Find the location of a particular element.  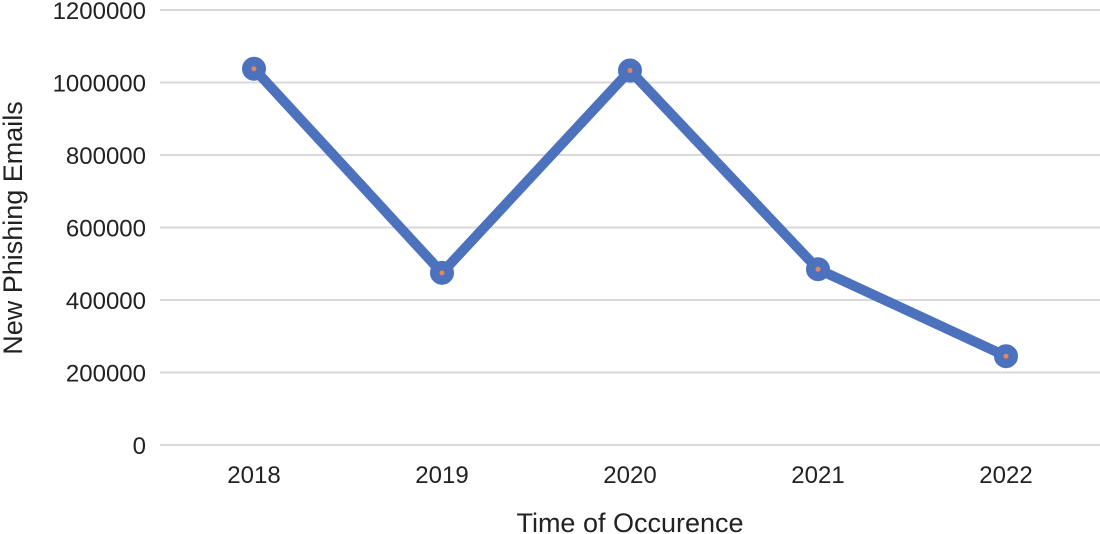

data-point-2018 is located at coordinates (254, 68).